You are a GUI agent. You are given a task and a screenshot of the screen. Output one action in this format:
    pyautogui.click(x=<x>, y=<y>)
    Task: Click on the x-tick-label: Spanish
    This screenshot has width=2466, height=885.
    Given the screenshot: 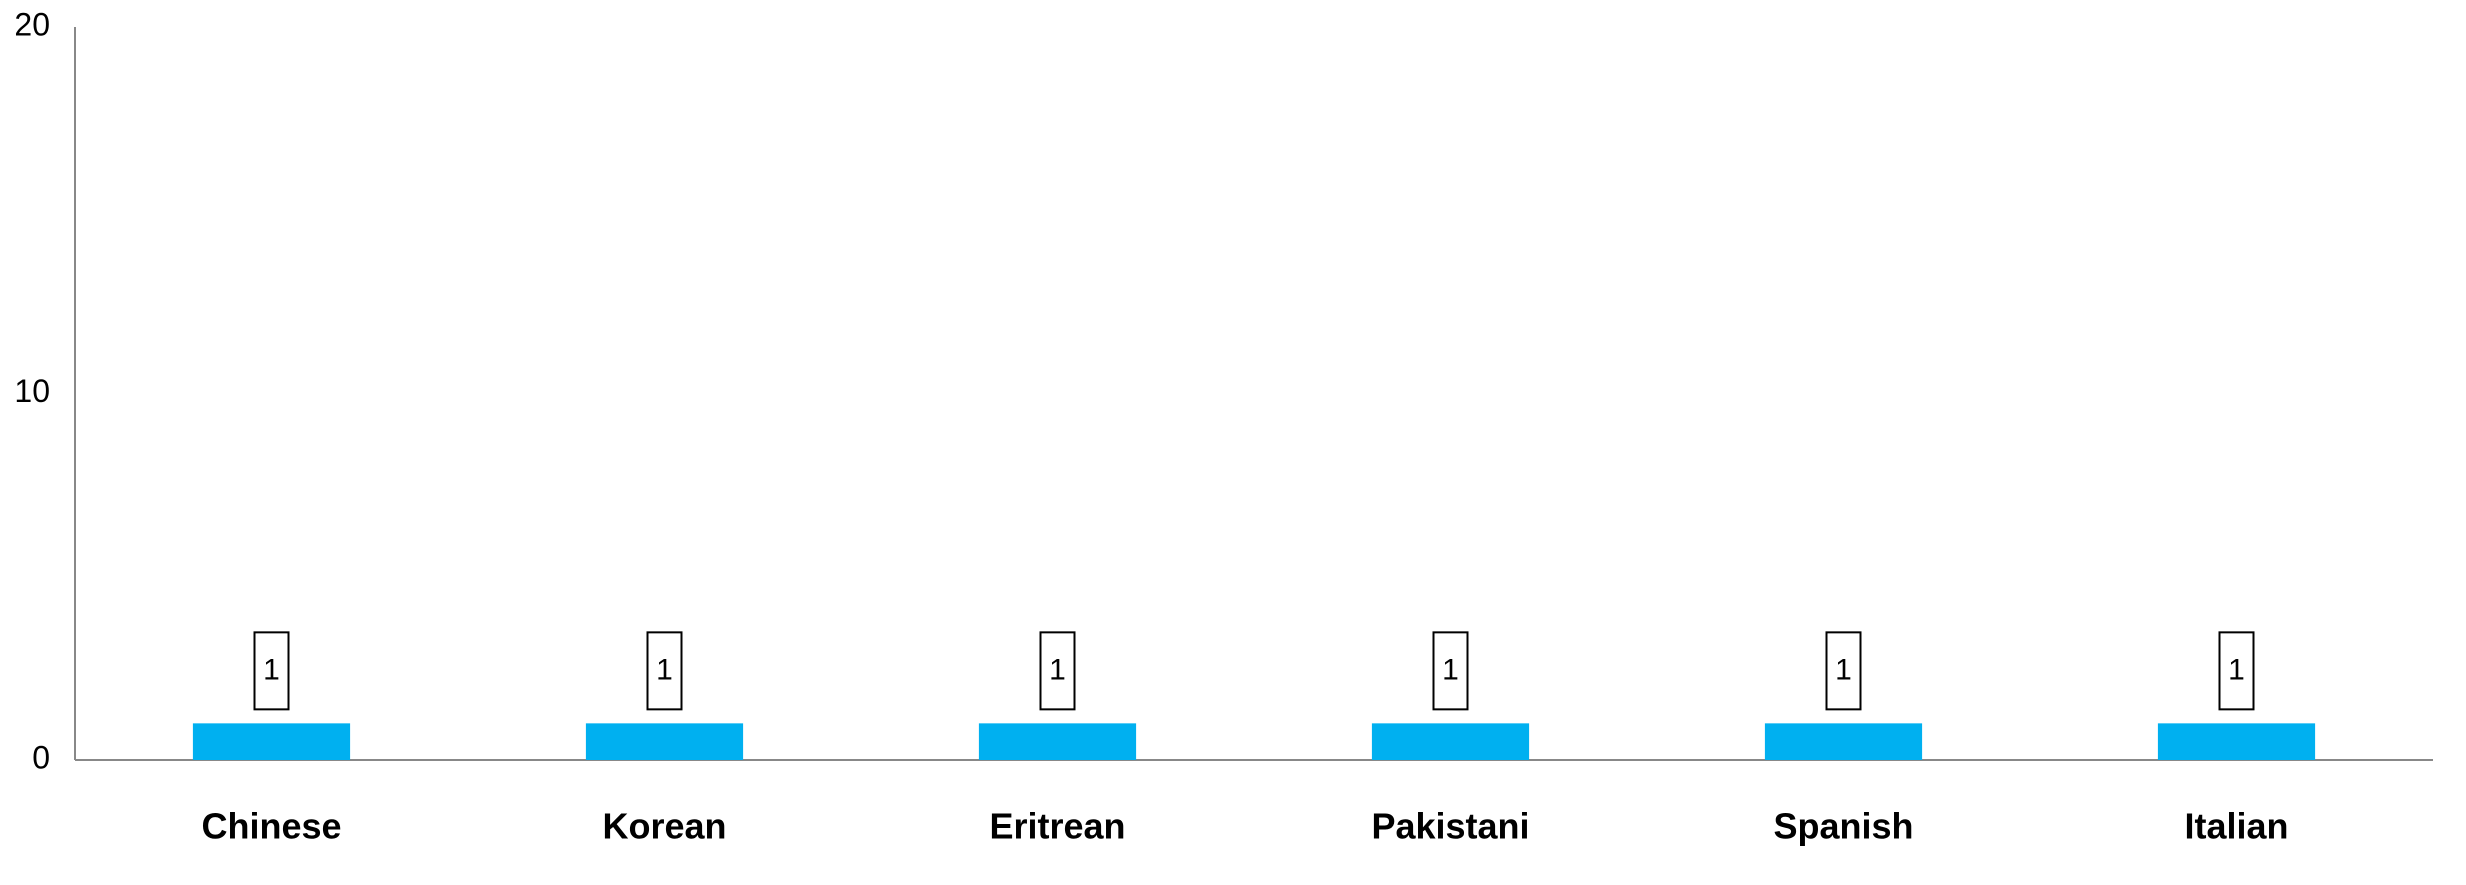 What is the action you would take?
    pyautogui.click(x=1843, y=826)
    